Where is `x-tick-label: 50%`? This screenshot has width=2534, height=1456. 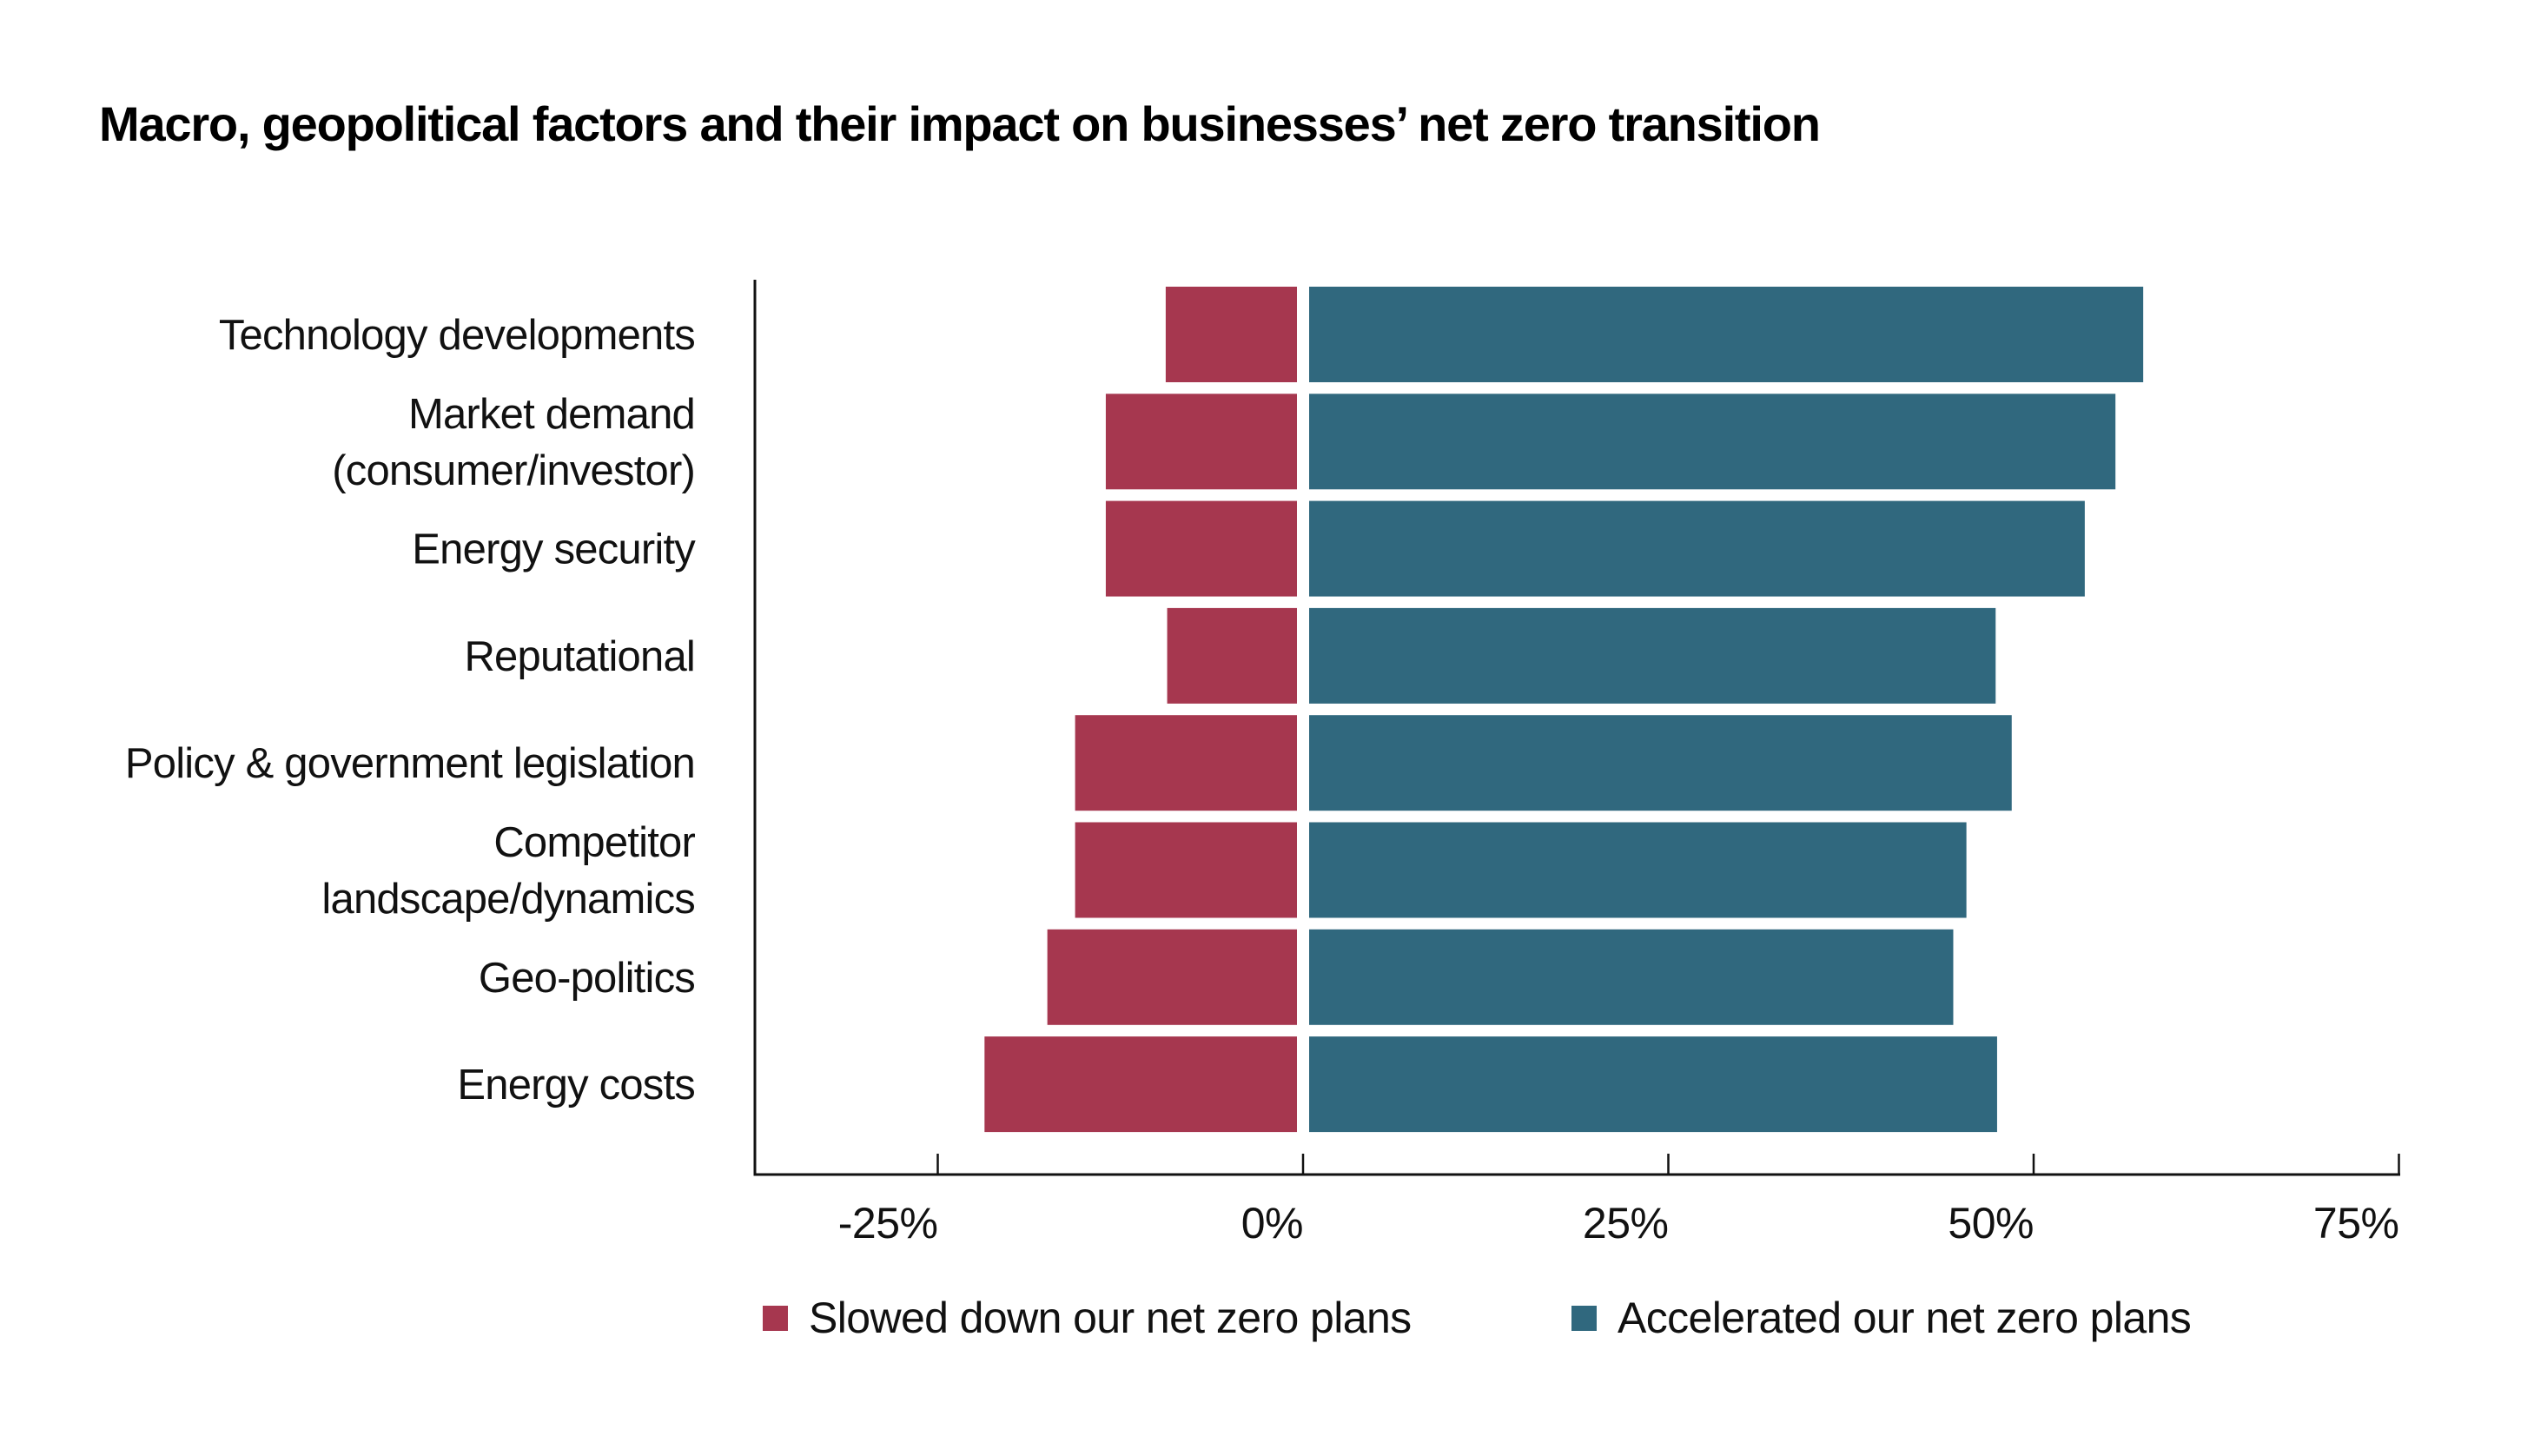 x-tick-label: 50% is located at coordinates (1991, 1223).